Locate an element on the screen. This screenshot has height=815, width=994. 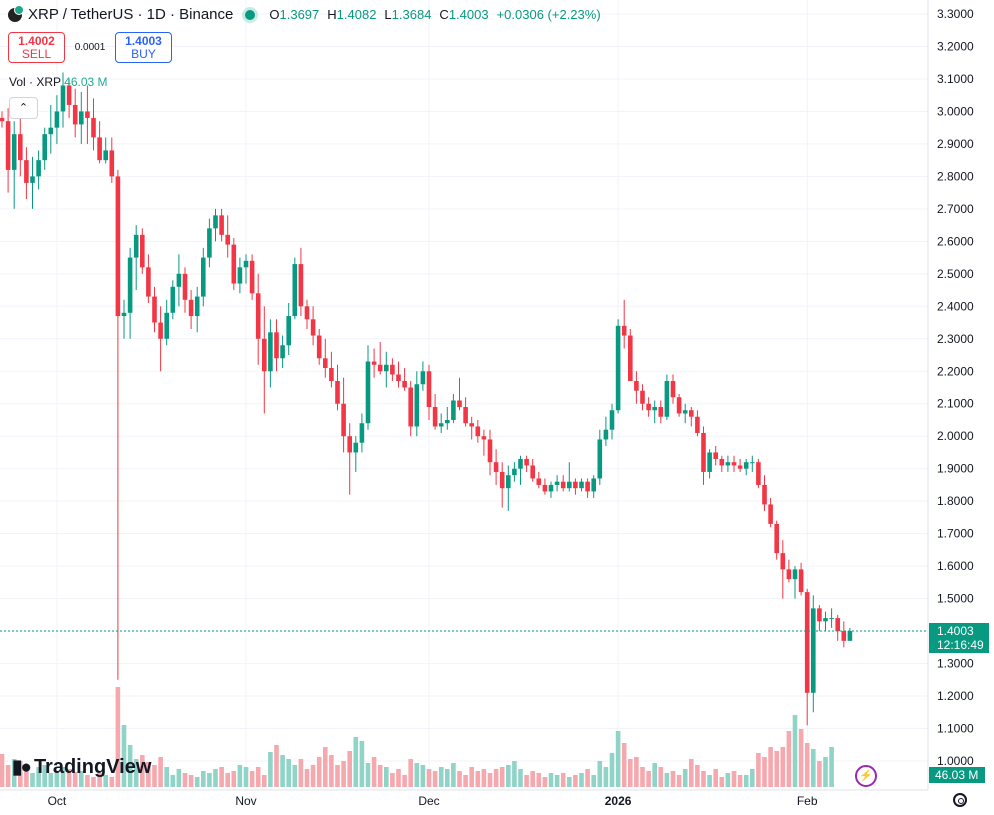
tradingview-logo: ▮● TradingView is located at coordinates (82, 767).